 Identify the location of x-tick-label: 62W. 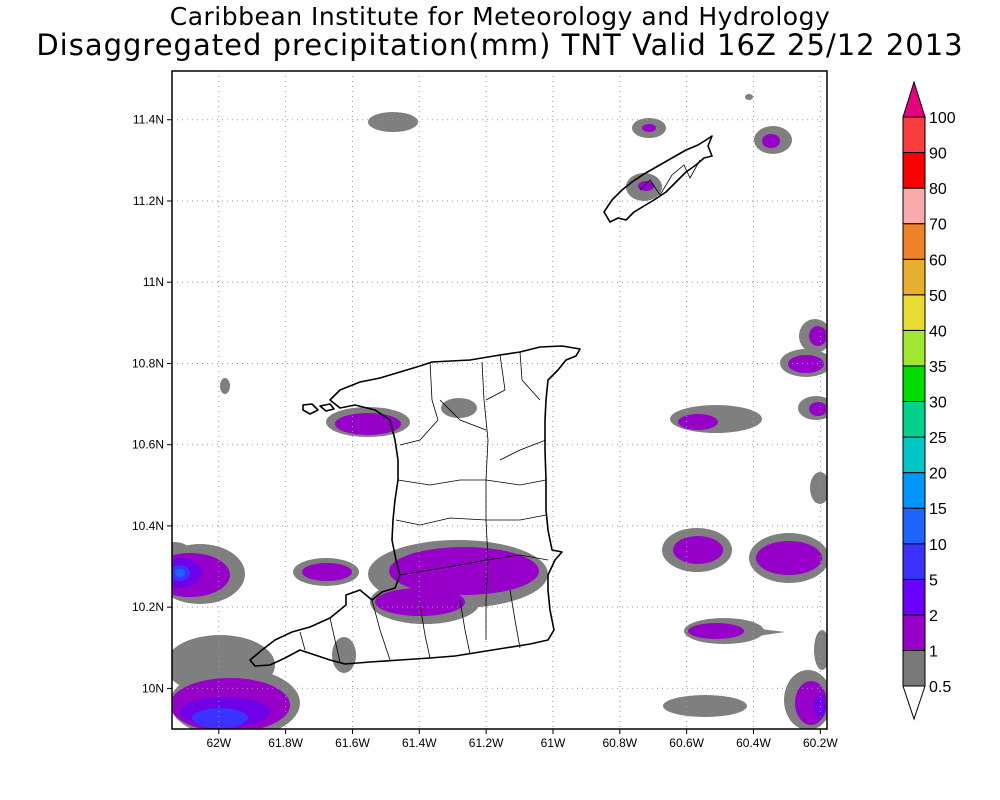
(218, 743).